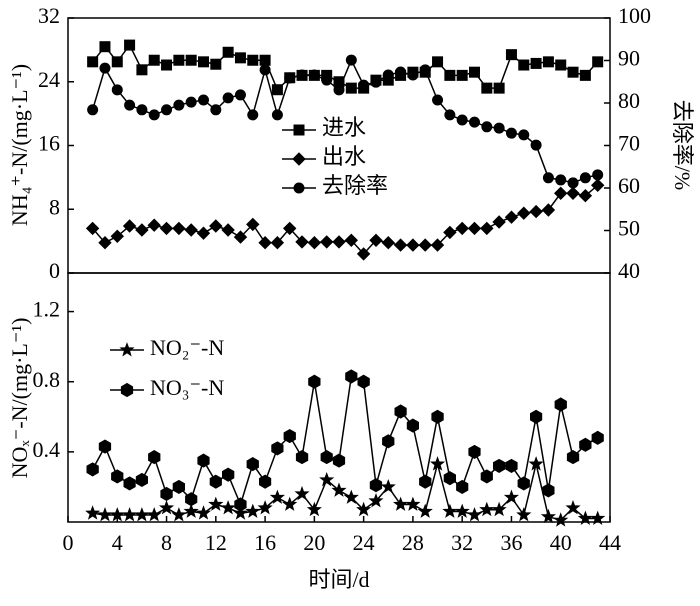 This screenshot has width=700, height=606. I want to click on legend-label: NO₃⁻-N, so click(187, 387).